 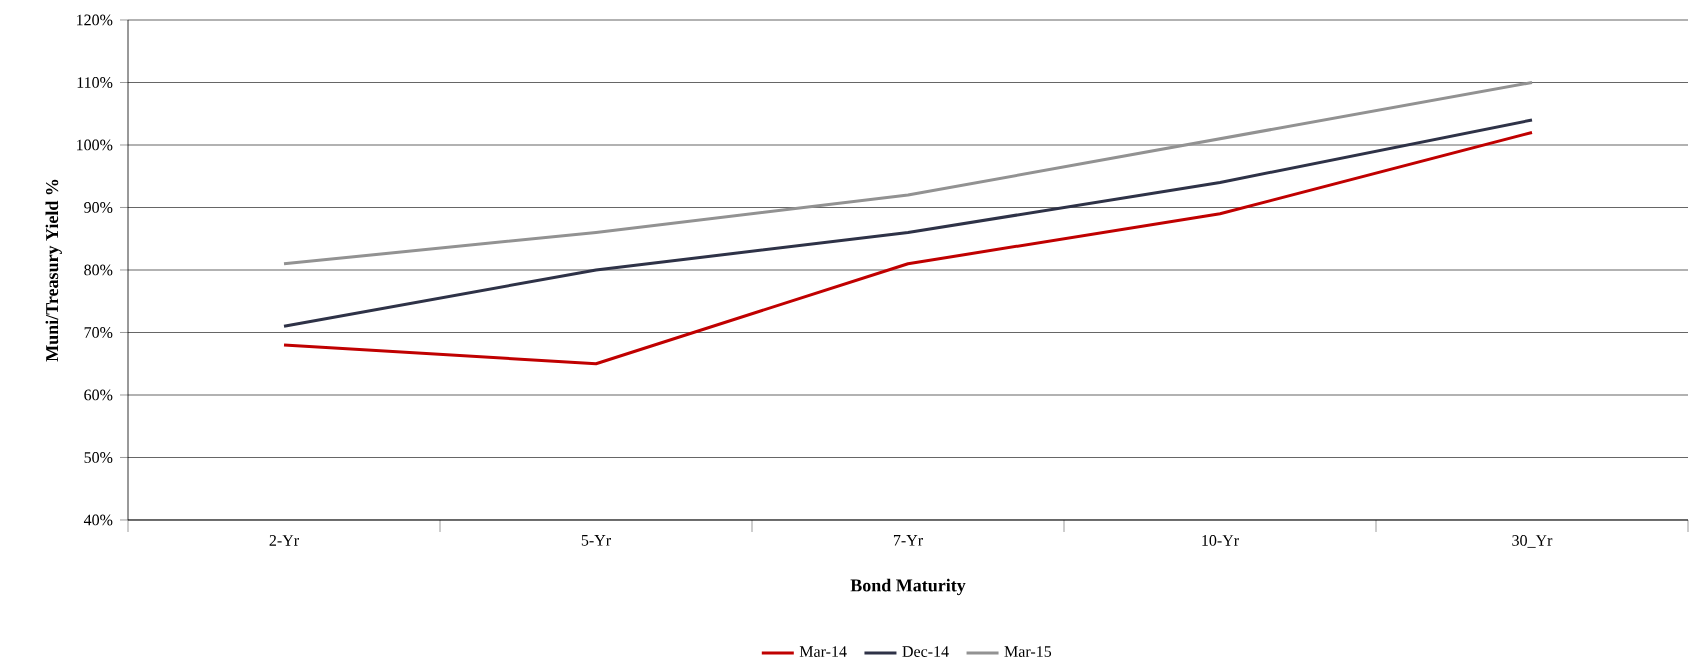 What do you see at coordinates (98, 270) in the screenshot?
I see `y-tick-label: 80%` at bounding box center [98, 270].